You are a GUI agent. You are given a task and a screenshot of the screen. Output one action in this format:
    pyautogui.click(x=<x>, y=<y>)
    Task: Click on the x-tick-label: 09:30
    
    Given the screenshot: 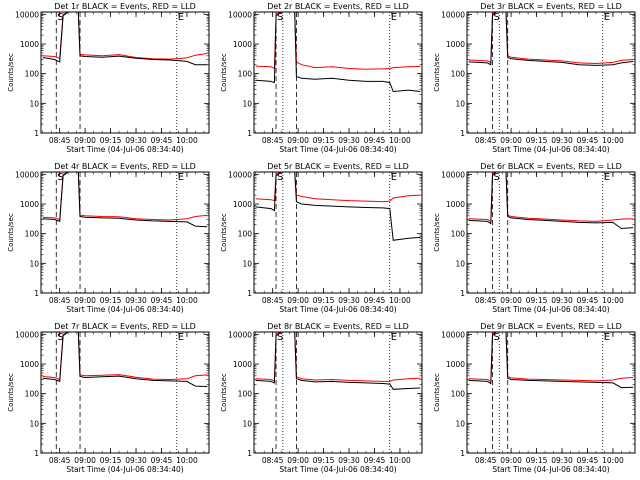 What is the action you would take?
    pyautogui.click(x=136, y=300)
    